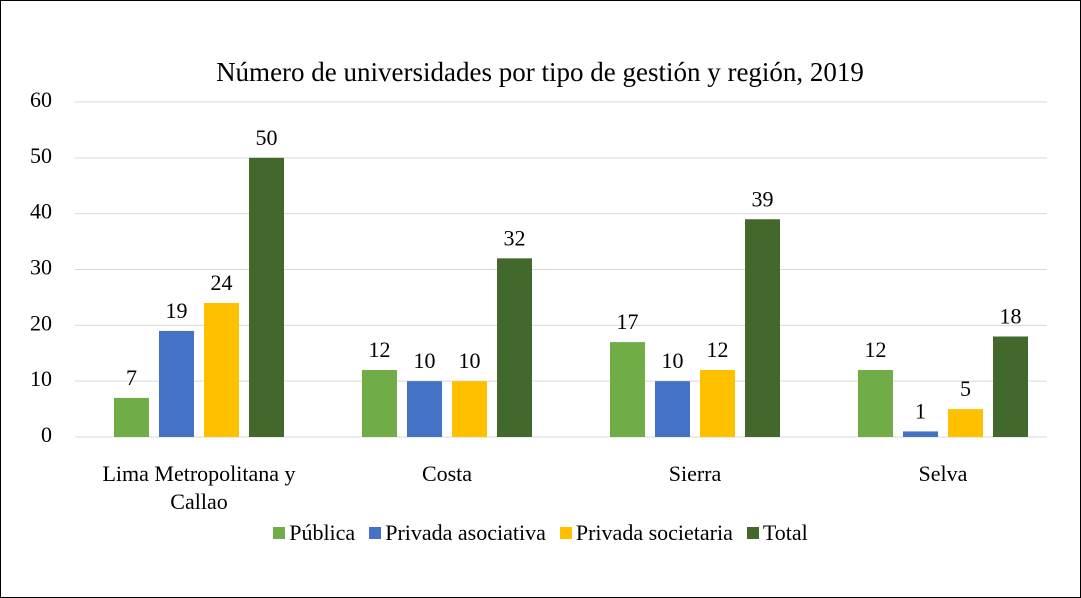  I want to click on data-label: 17, so click(628, 321).